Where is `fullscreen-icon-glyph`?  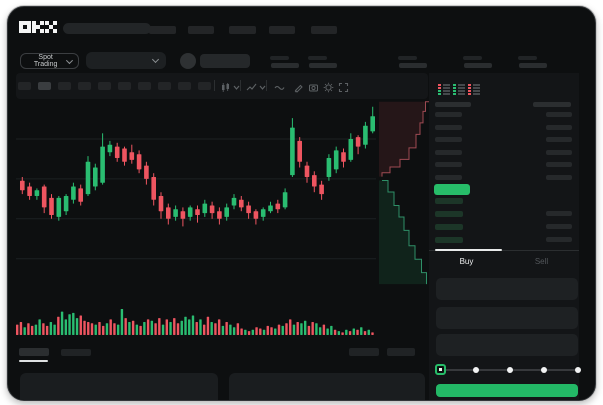 fullscreen-icon-glyph is located at coordinates (343, 87).